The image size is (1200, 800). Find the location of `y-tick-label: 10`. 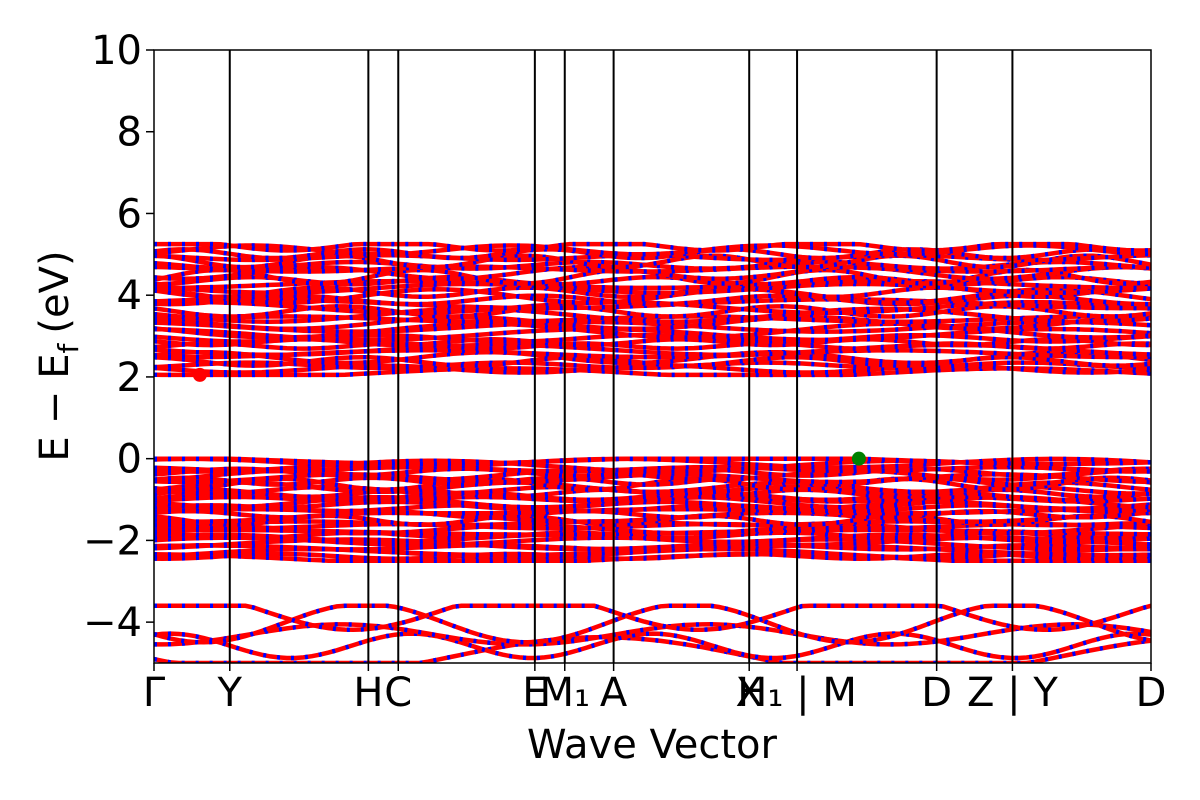

y-tick-label: 10 is located at coordinates (116, 51).